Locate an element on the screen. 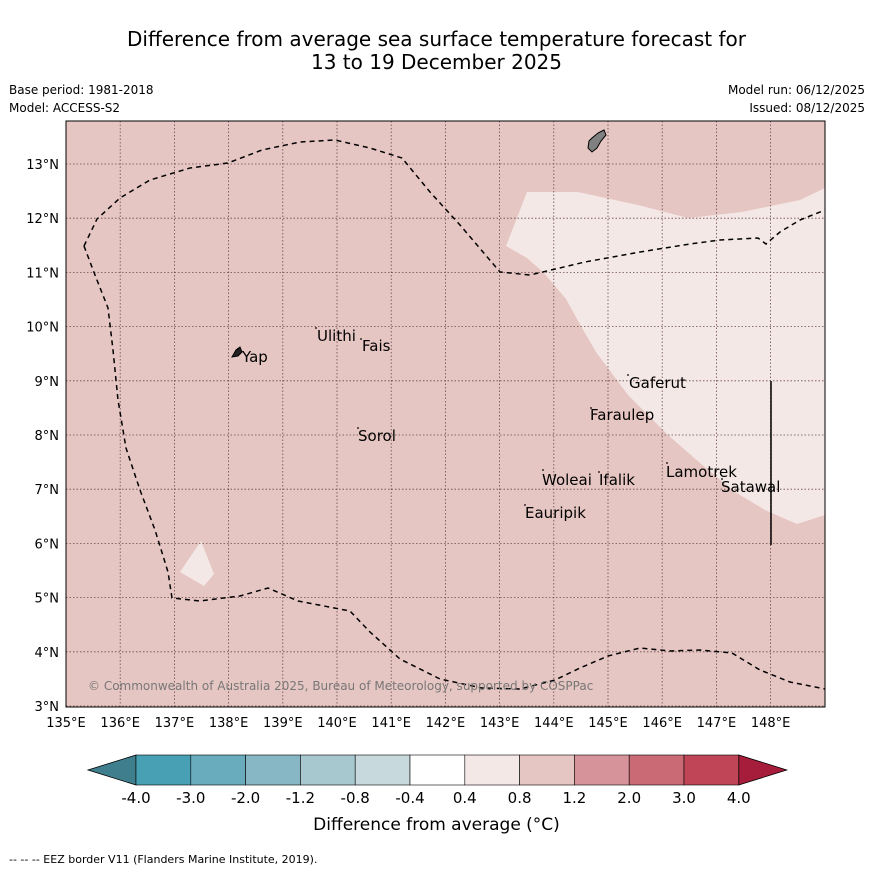  lon-tick-label: 144°E is located at coordinates (554, 723).